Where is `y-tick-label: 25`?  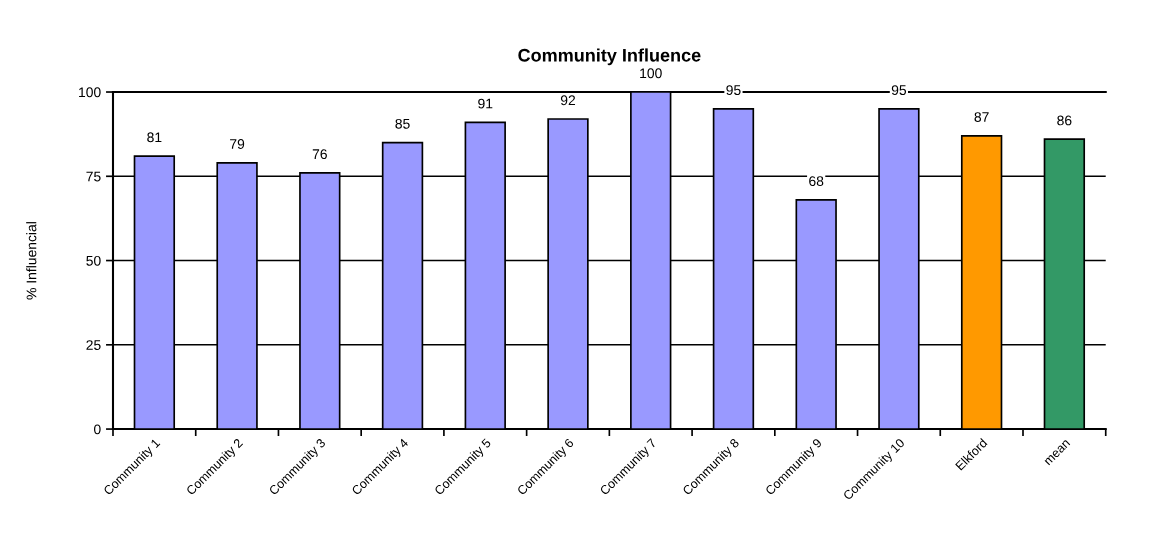
y-tick-label: 25 is located at coordinates (93, 345).